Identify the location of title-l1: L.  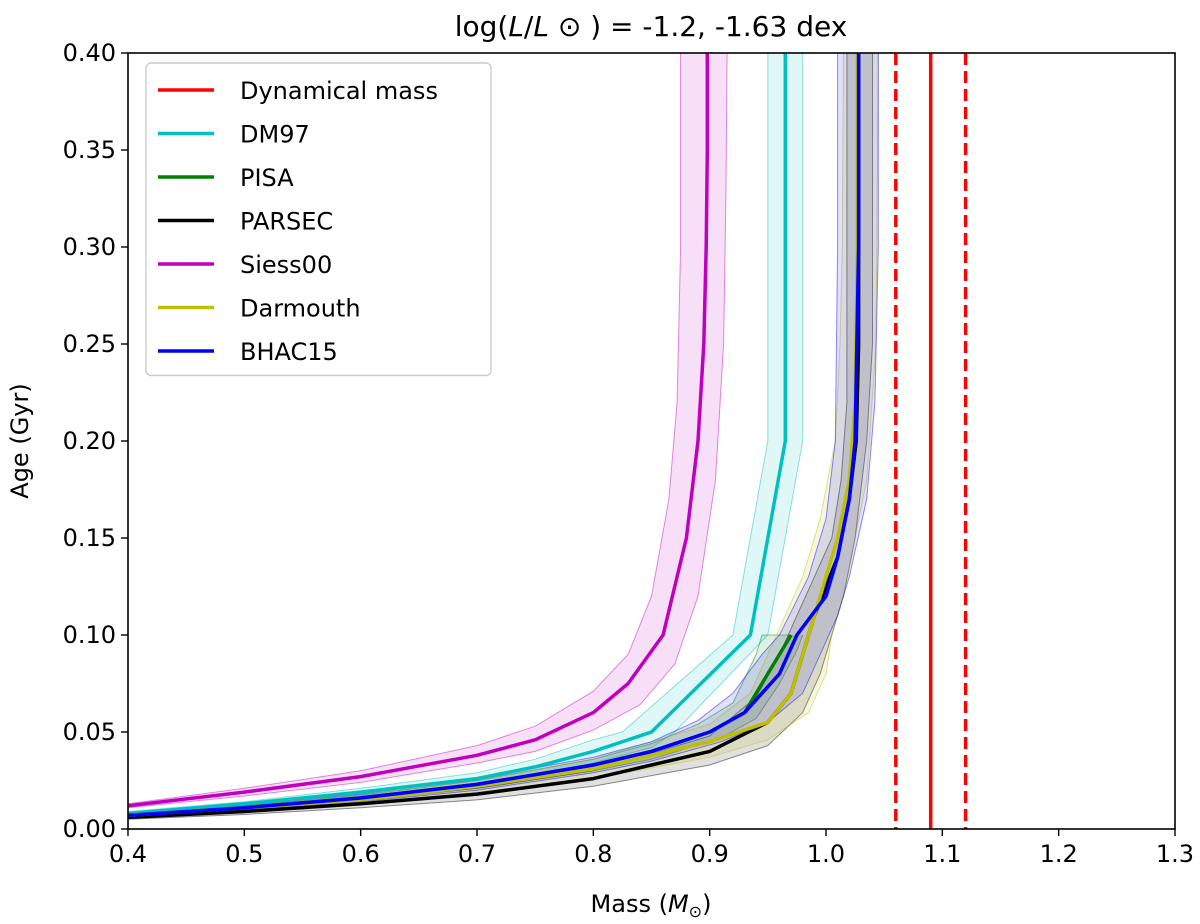
(516, 26).